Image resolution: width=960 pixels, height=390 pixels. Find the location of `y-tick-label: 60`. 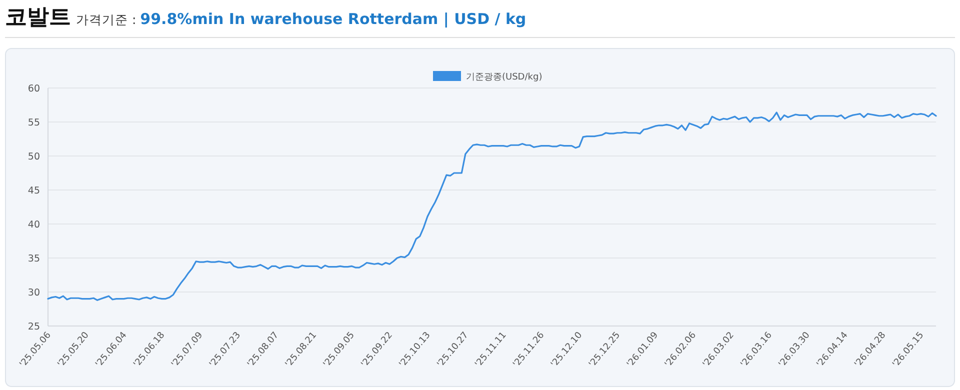

y-tick-label: 60 is located at coordinates (34, 89).